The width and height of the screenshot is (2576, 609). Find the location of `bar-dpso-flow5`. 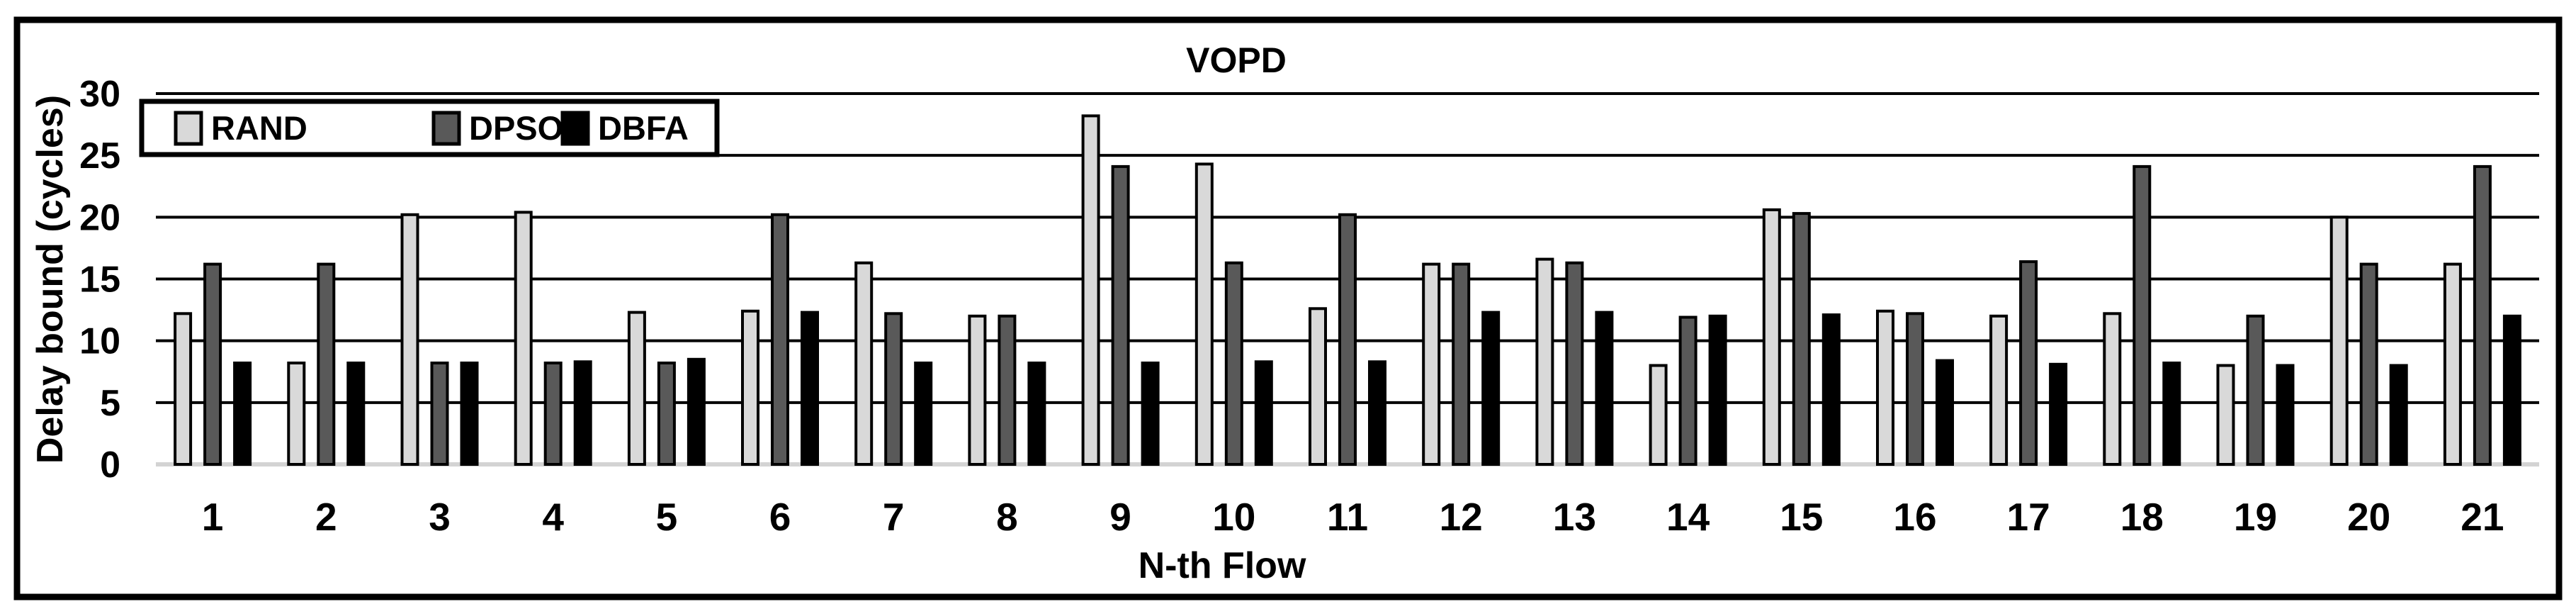

bar-dpso-flow5 is located at coordinates (666, 414).